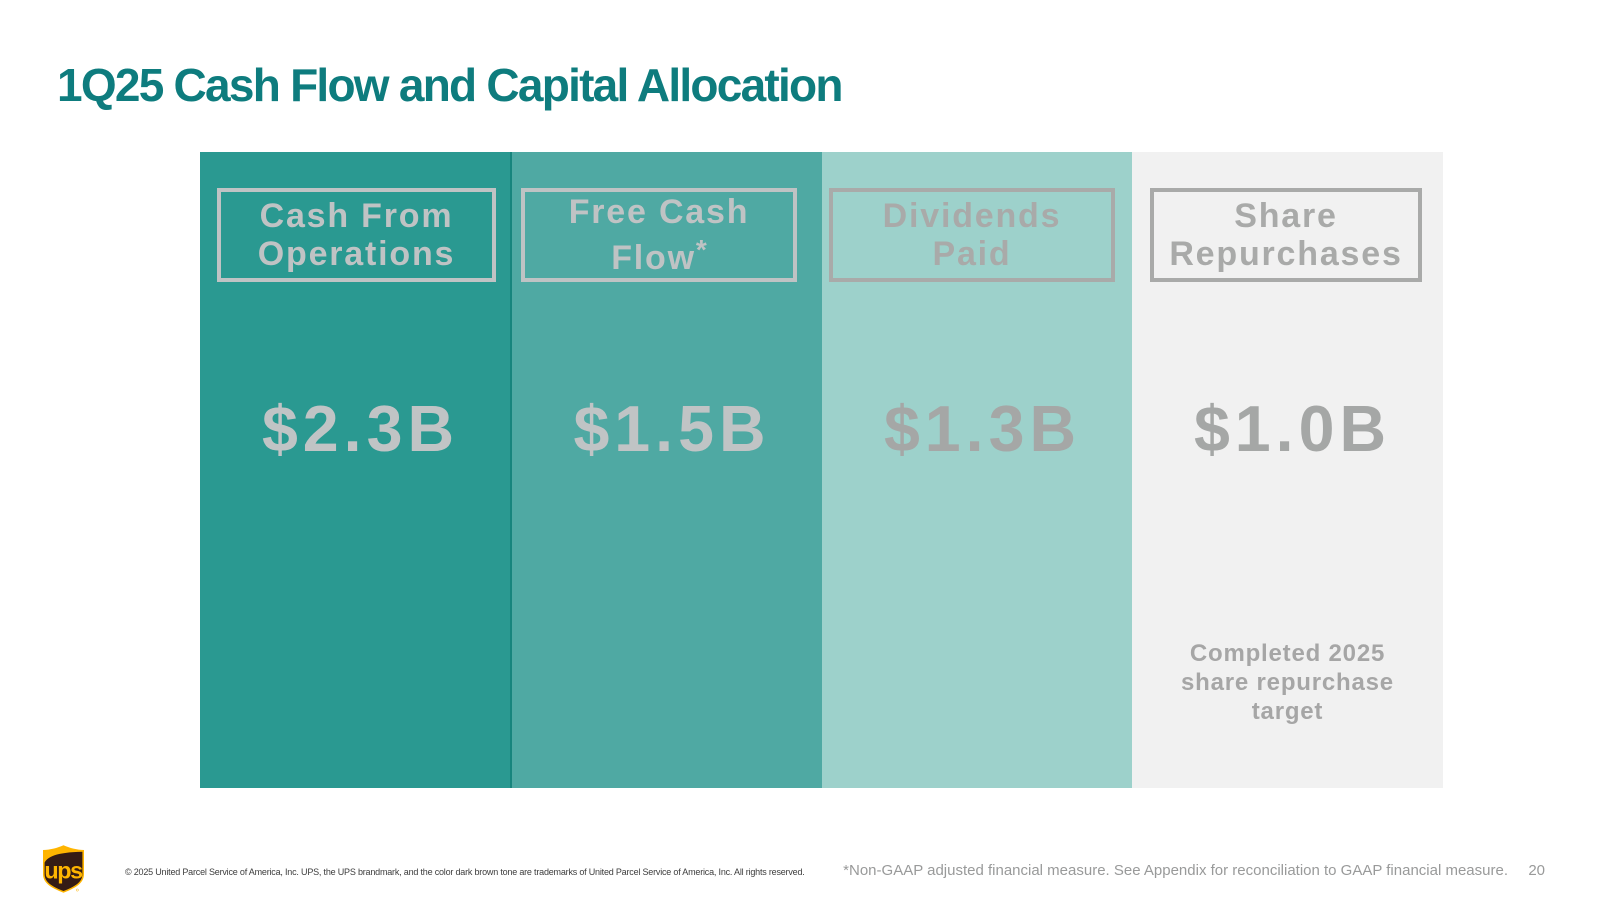 The width and height of the screenshot is (1600, 900). Describe the element at coordinates (63, 871) in the screenshot. I see `svg-text: ups` at that location.